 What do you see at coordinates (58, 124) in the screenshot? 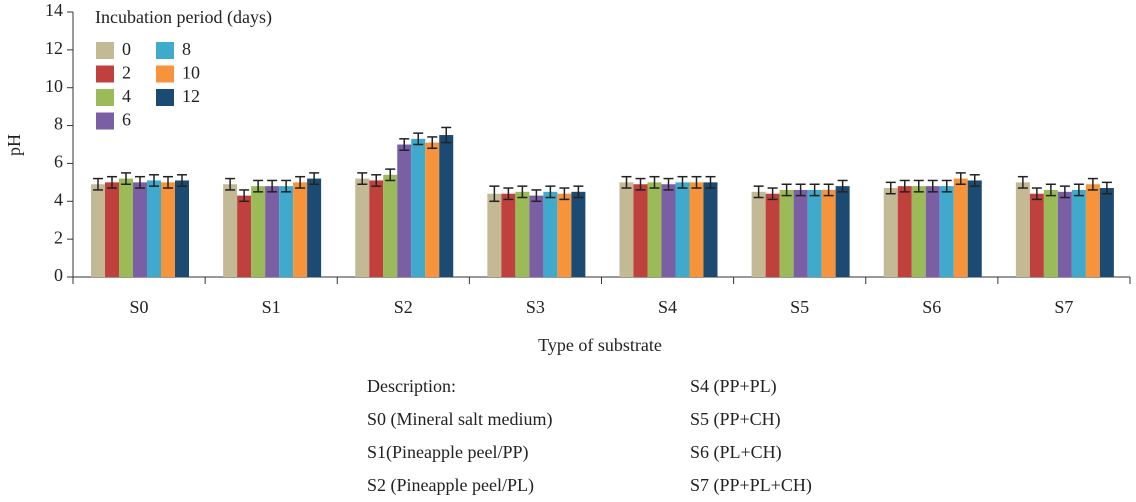
I see `y-tick-label: 8` at bounding box center [58, 124].